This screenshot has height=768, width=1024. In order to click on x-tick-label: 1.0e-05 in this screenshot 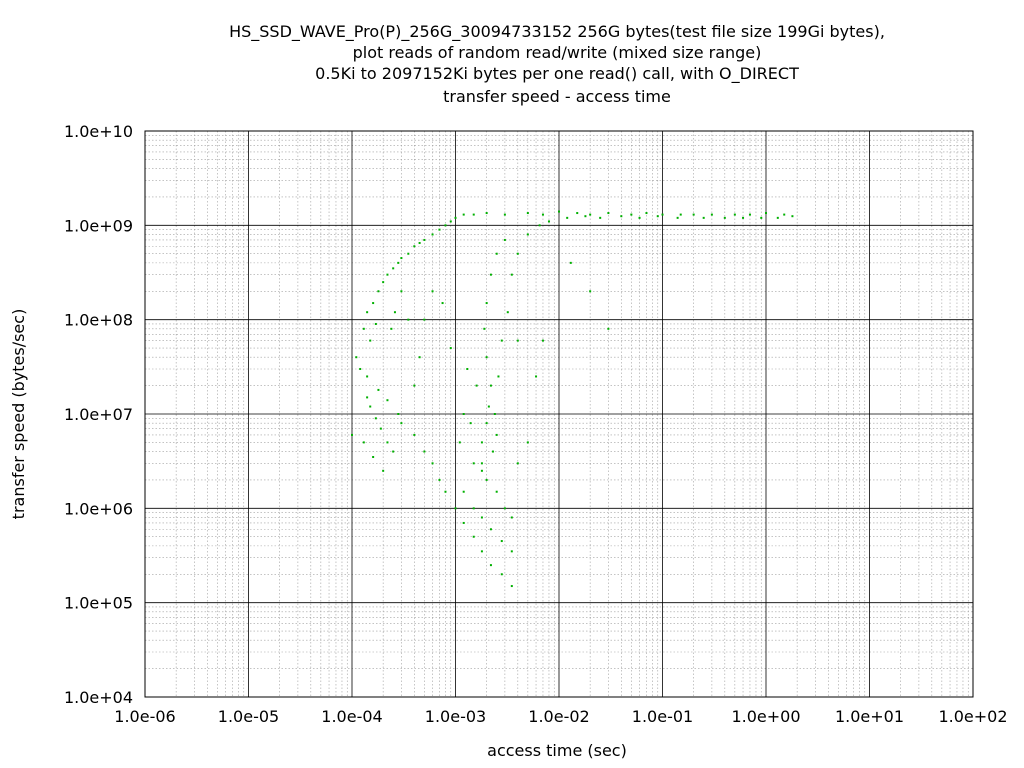, I will do `click(248, 716)`.